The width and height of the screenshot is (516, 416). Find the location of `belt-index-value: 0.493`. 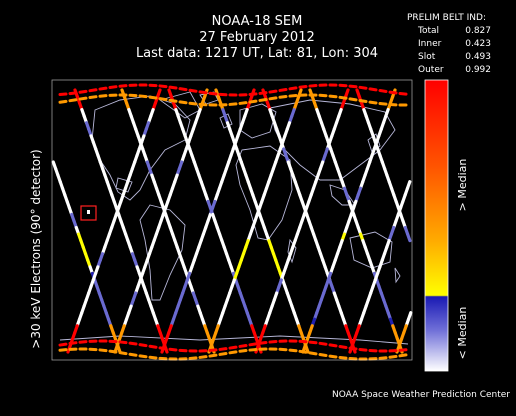

belt-index-value: 0.493 is located at coordinates (478, 57).